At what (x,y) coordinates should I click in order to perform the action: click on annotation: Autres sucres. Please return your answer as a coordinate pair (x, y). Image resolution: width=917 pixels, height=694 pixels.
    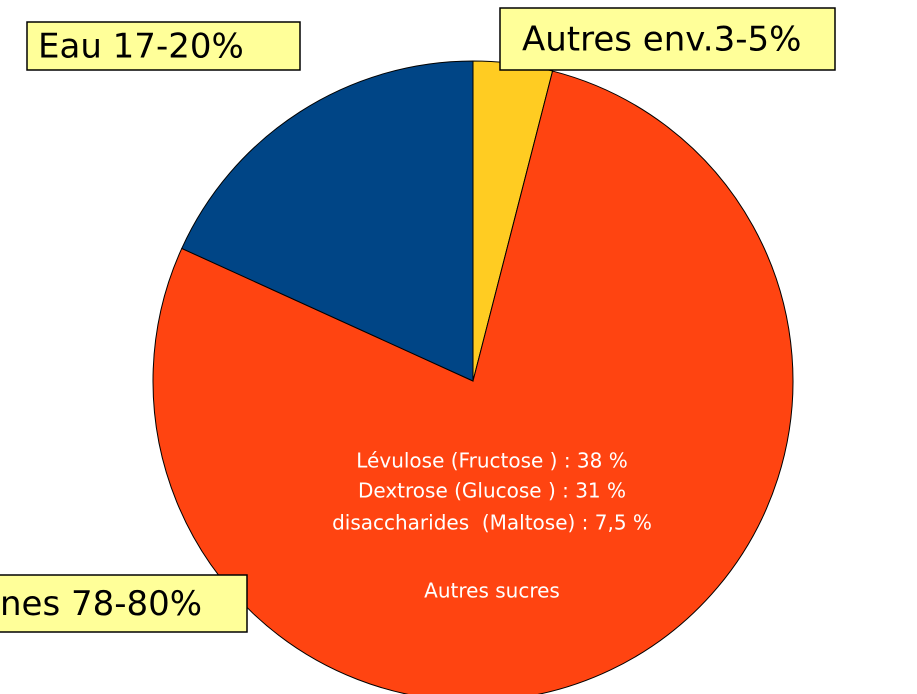
    Looking at the image, I should click on (492, 591).